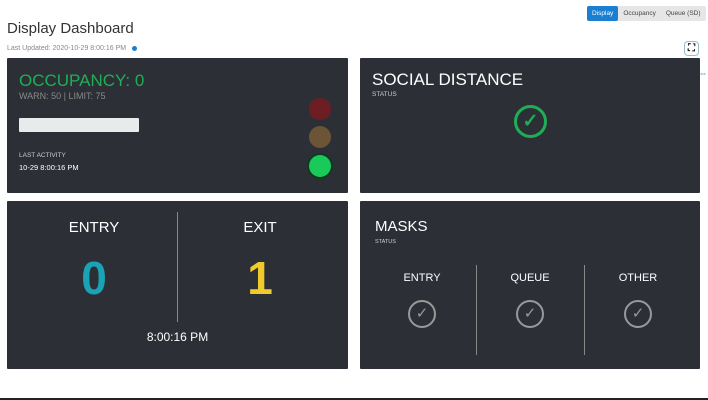 This screenshot has width=708, height=400. What do you see at coordinates (639, 13) in the screenshot?
I see `tab-occupancy: Occupancy` at bounding box center [639, 13].